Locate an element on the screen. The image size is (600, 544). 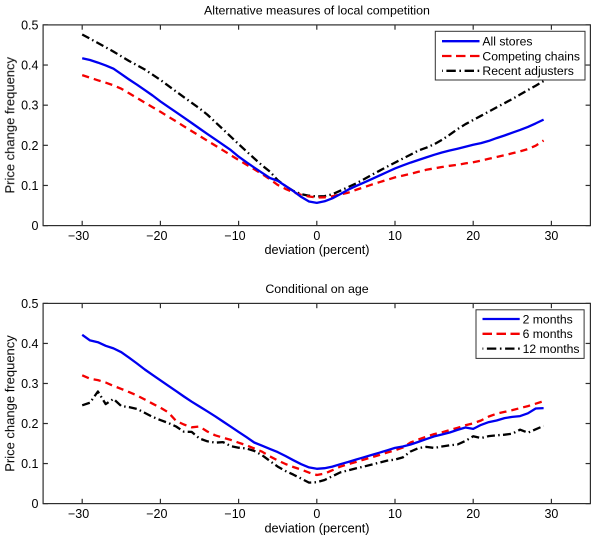
svg-text: Conditional on age is located at coordinates (316, 289).